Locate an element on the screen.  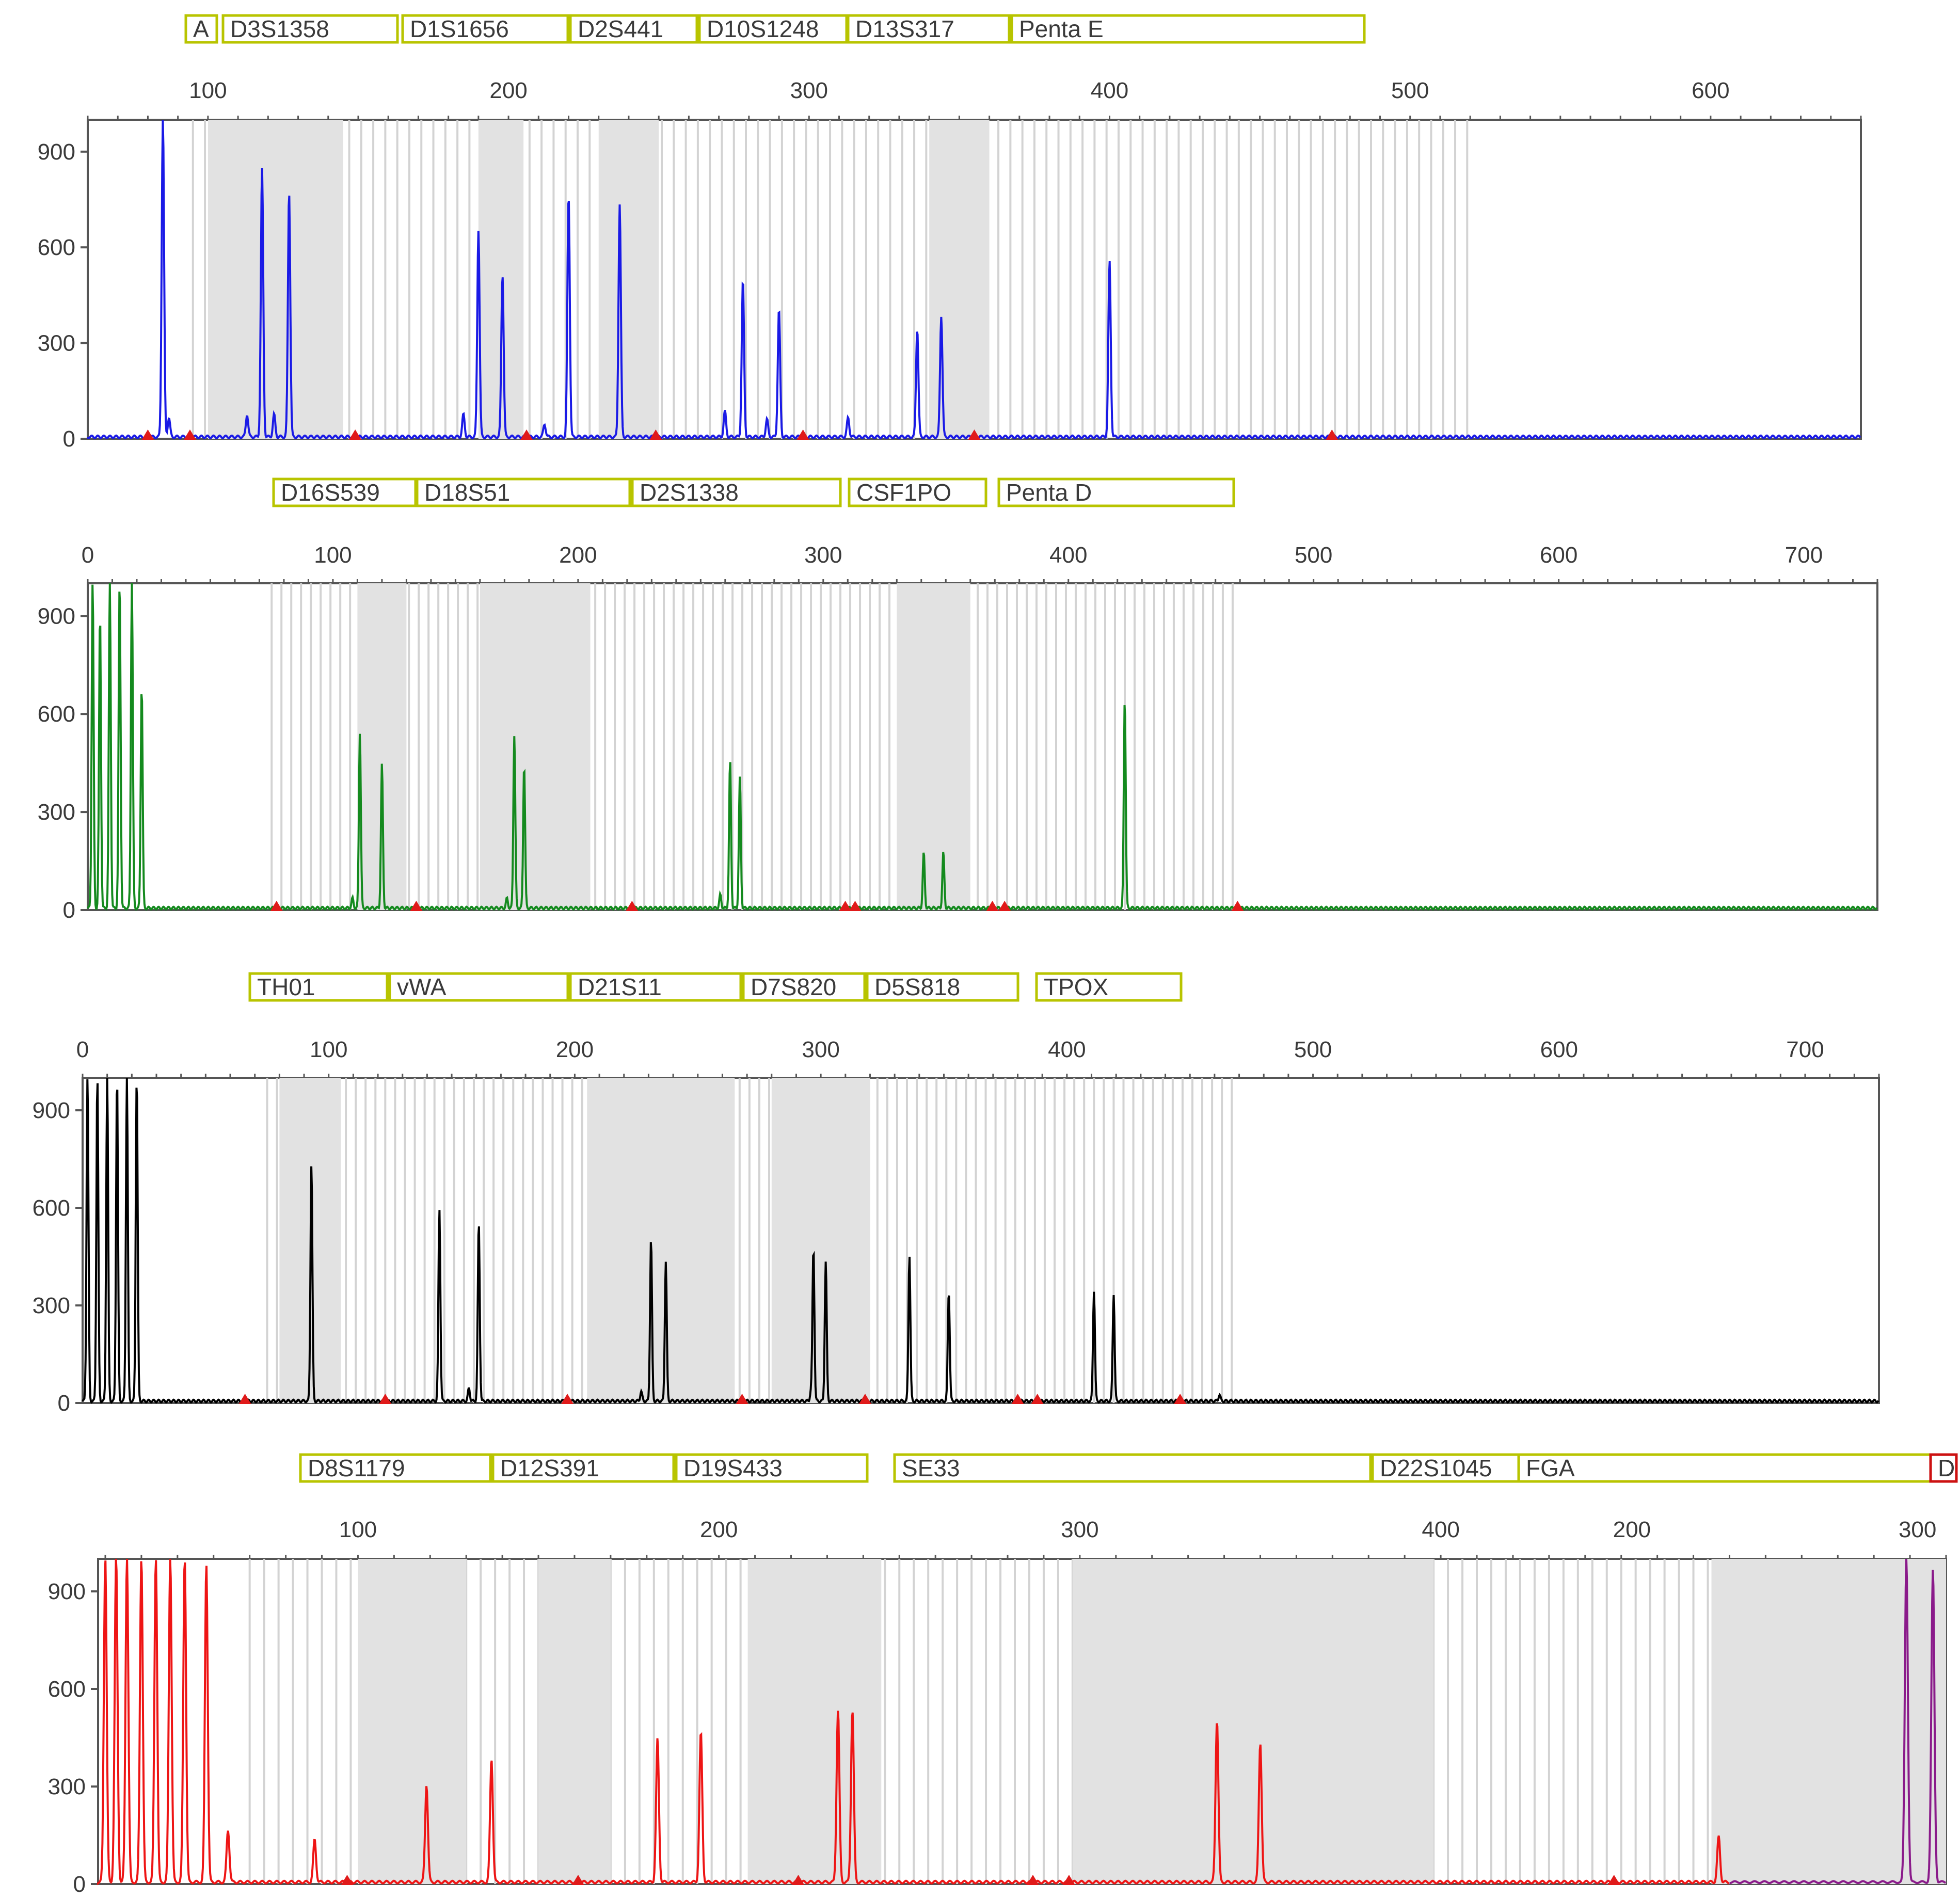
marker-label: TH01 is located at coordinates (286, 987).